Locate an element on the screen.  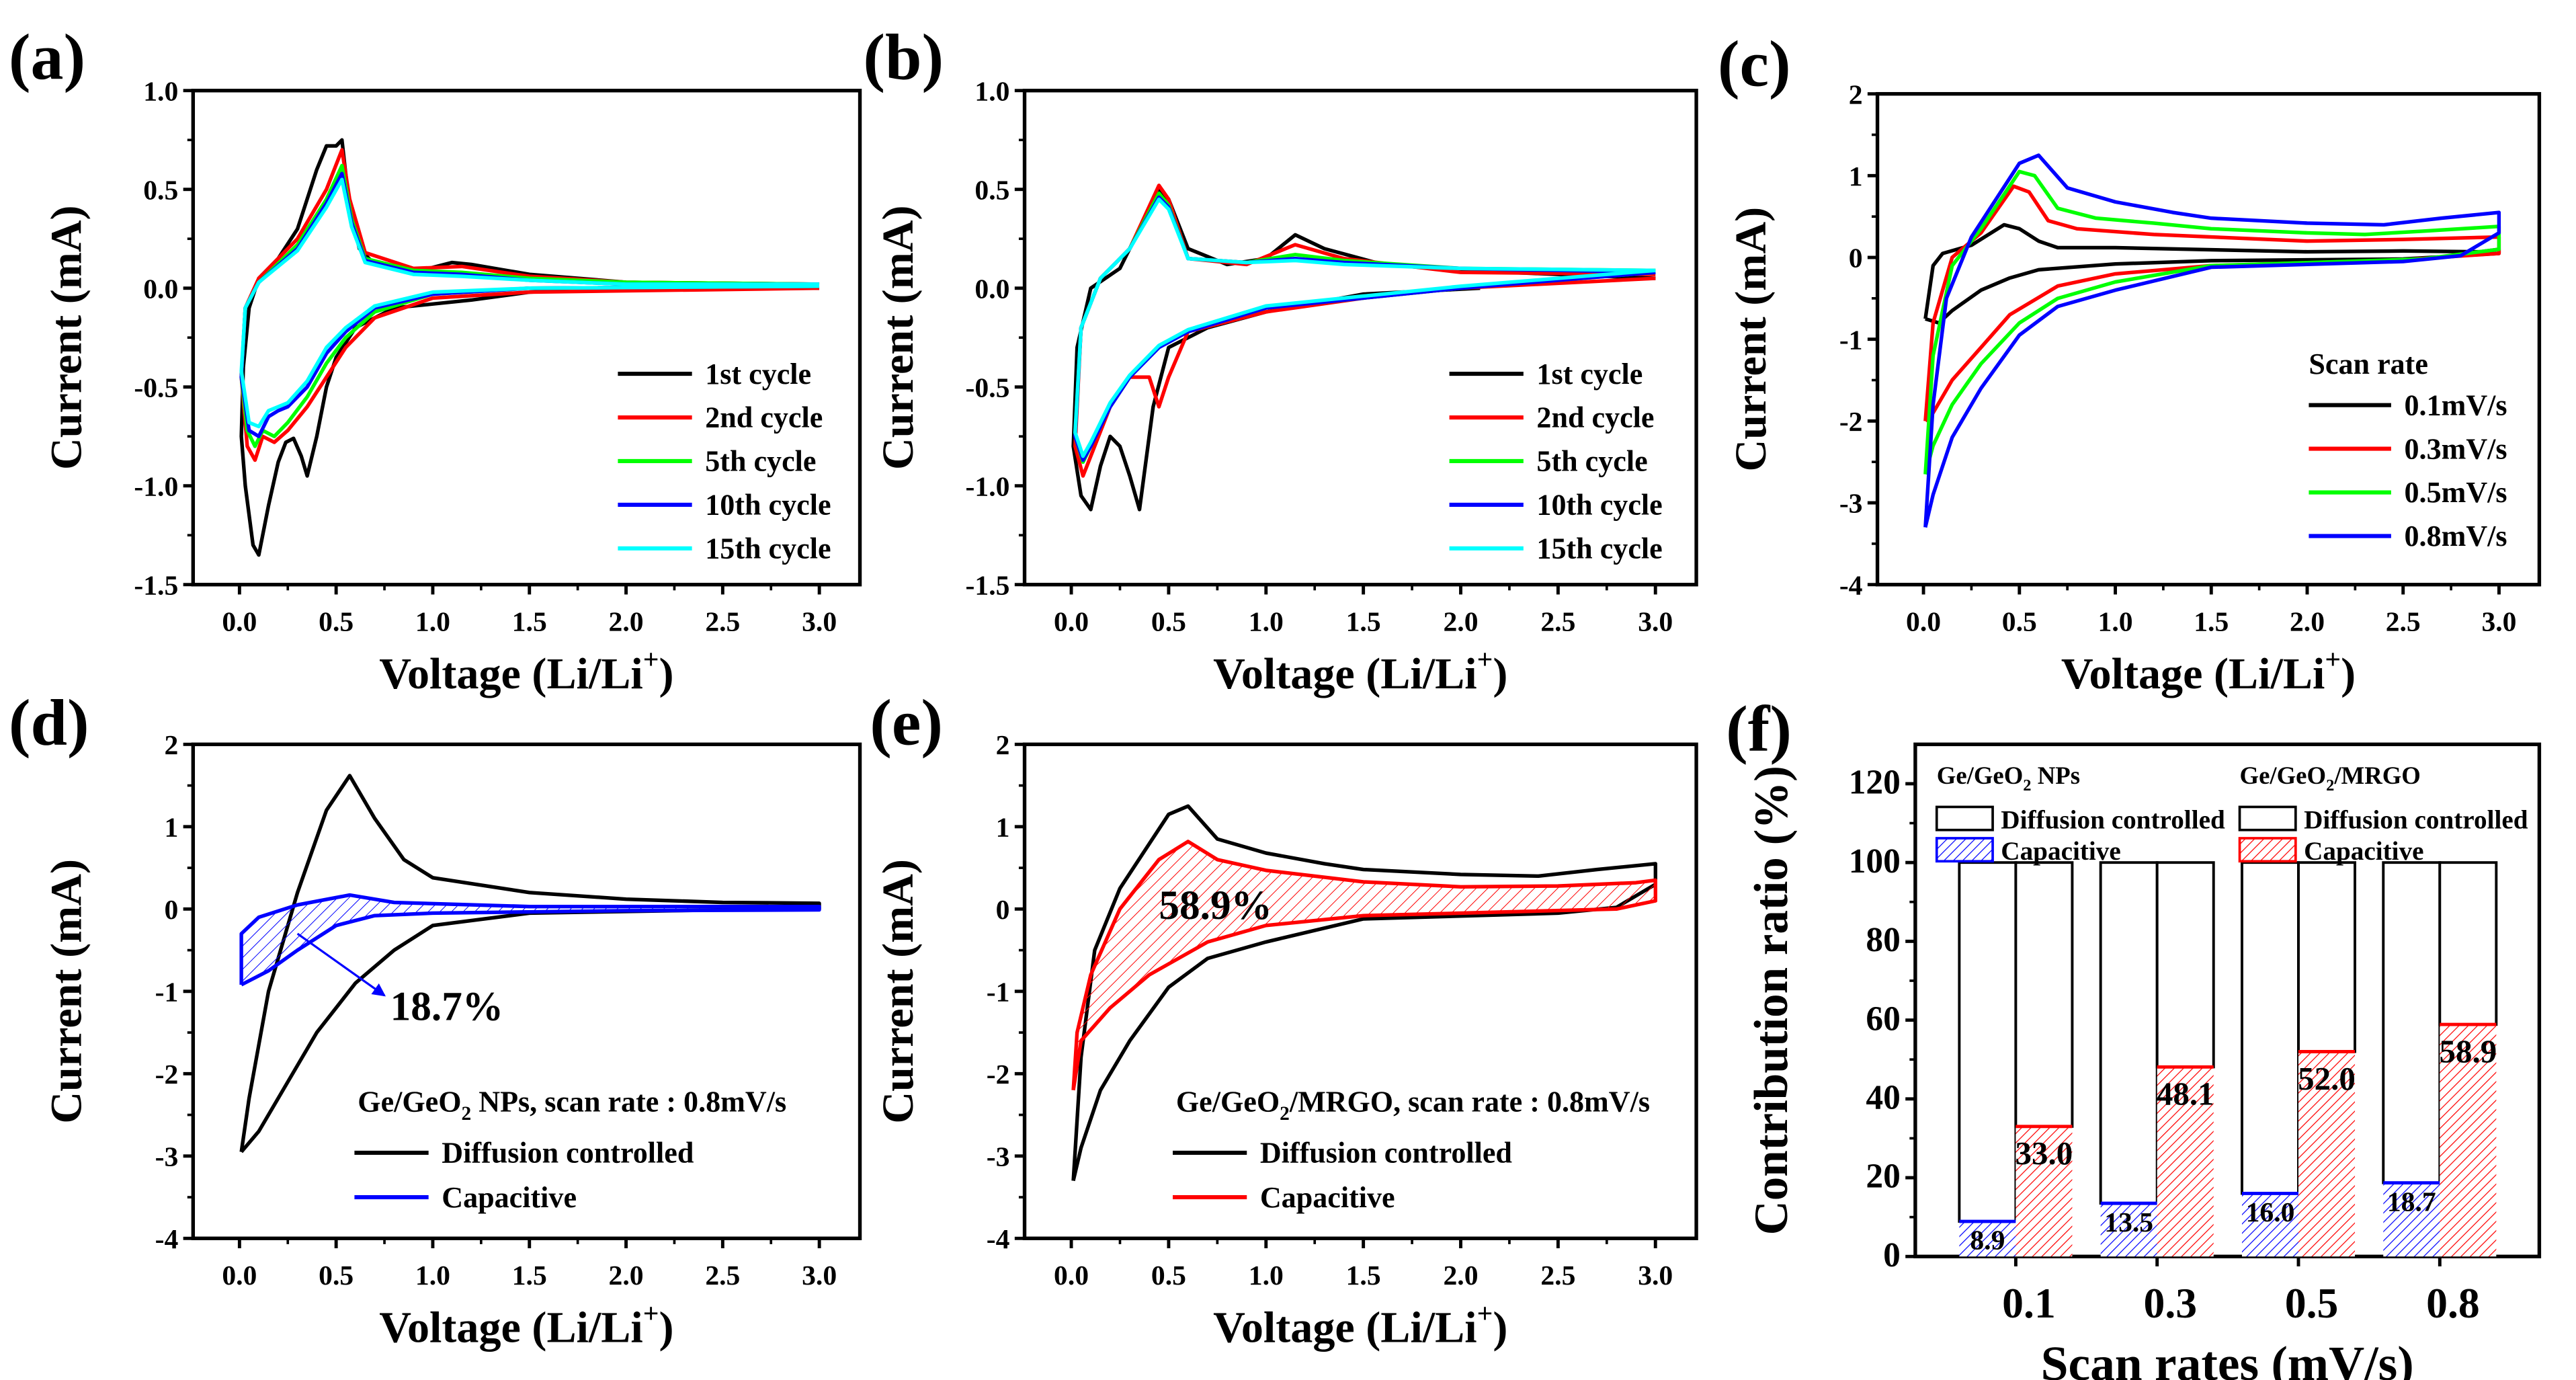
y-tick-label: 20 is located at coordinates (1883, 1177).